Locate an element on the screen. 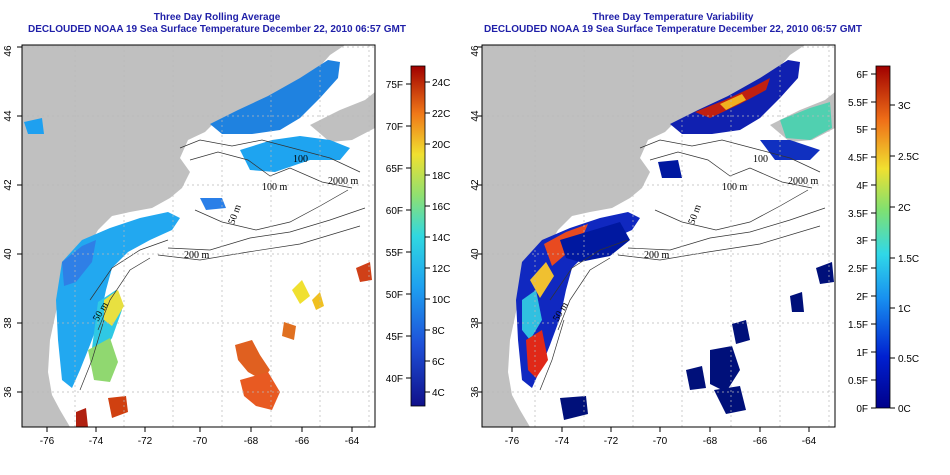 This screenshot has width=950, height=475. colorbar-f-label: 55F is located at coordinates (394, 253).